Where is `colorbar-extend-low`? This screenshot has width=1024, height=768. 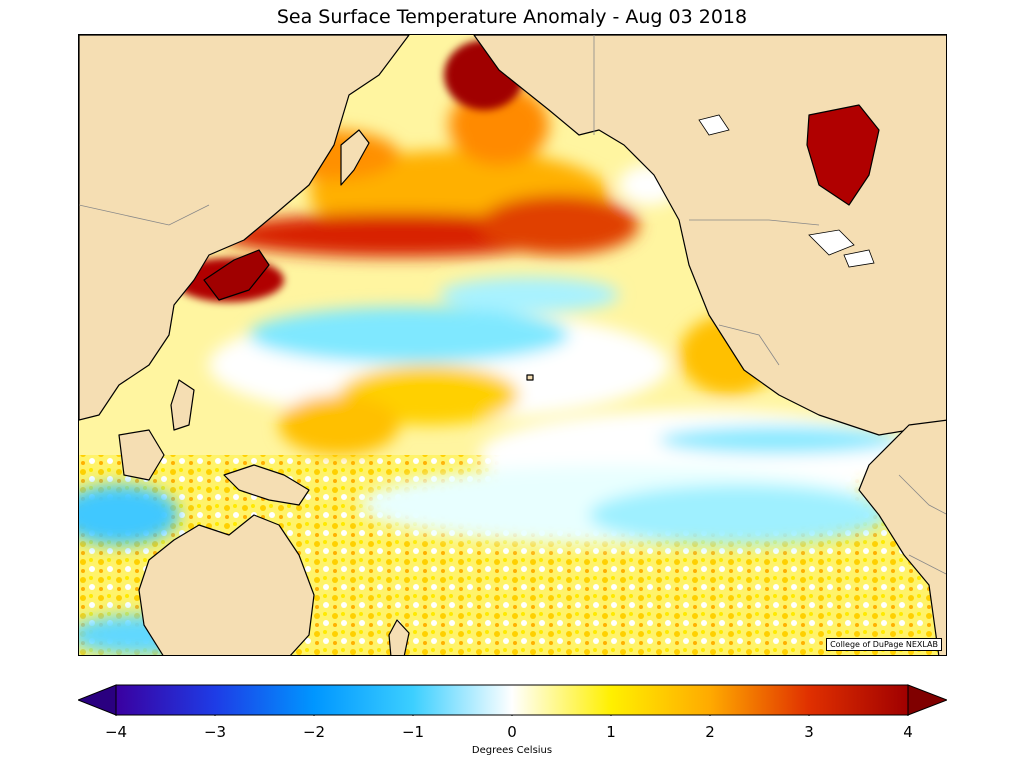 colorbar-extend-low is located at coordinates (97, 700).